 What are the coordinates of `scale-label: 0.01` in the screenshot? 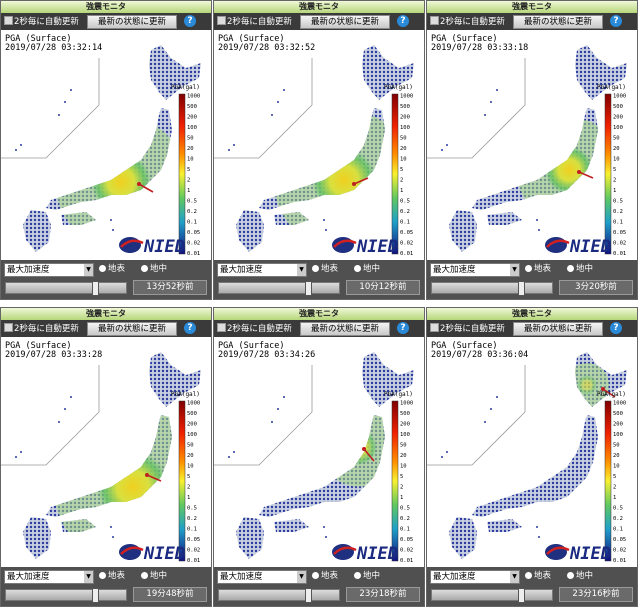 It's located at (406, 561).